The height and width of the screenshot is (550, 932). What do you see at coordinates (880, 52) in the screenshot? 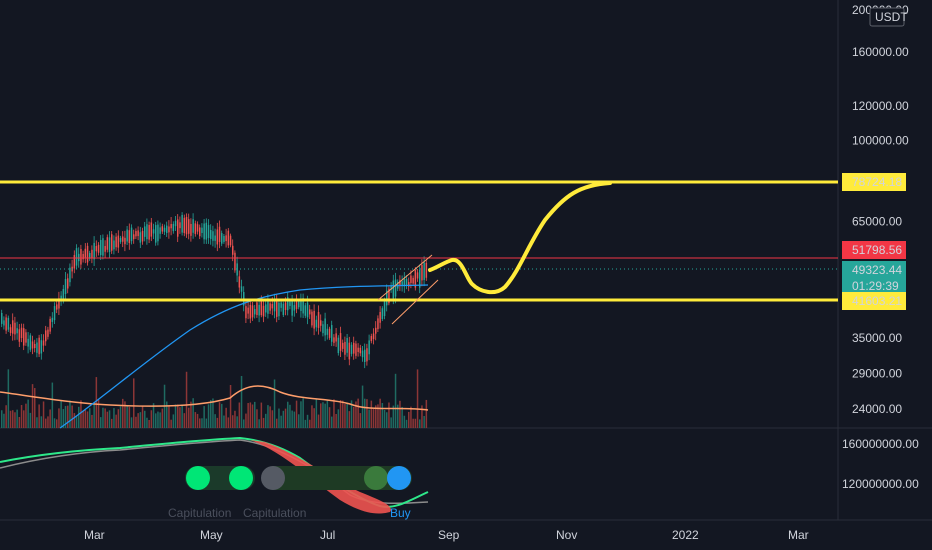
I see `price-axis-tick: 160000.00` at bounding box center [880, 52].